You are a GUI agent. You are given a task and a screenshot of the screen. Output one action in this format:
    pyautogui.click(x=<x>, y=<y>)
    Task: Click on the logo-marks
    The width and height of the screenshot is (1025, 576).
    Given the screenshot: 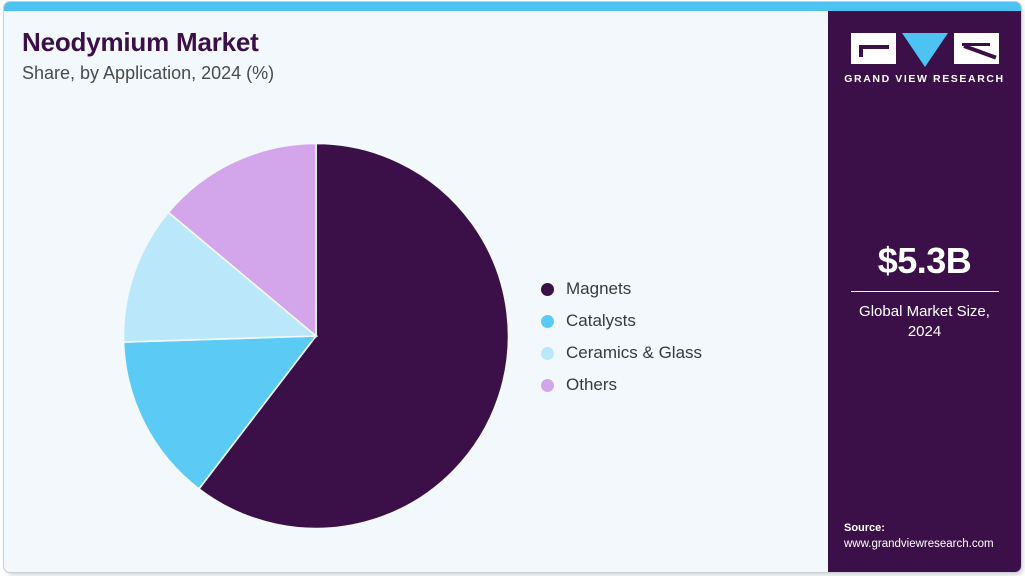 What is the action you would take?
    pyautogui.click(x=924, y=50)
    